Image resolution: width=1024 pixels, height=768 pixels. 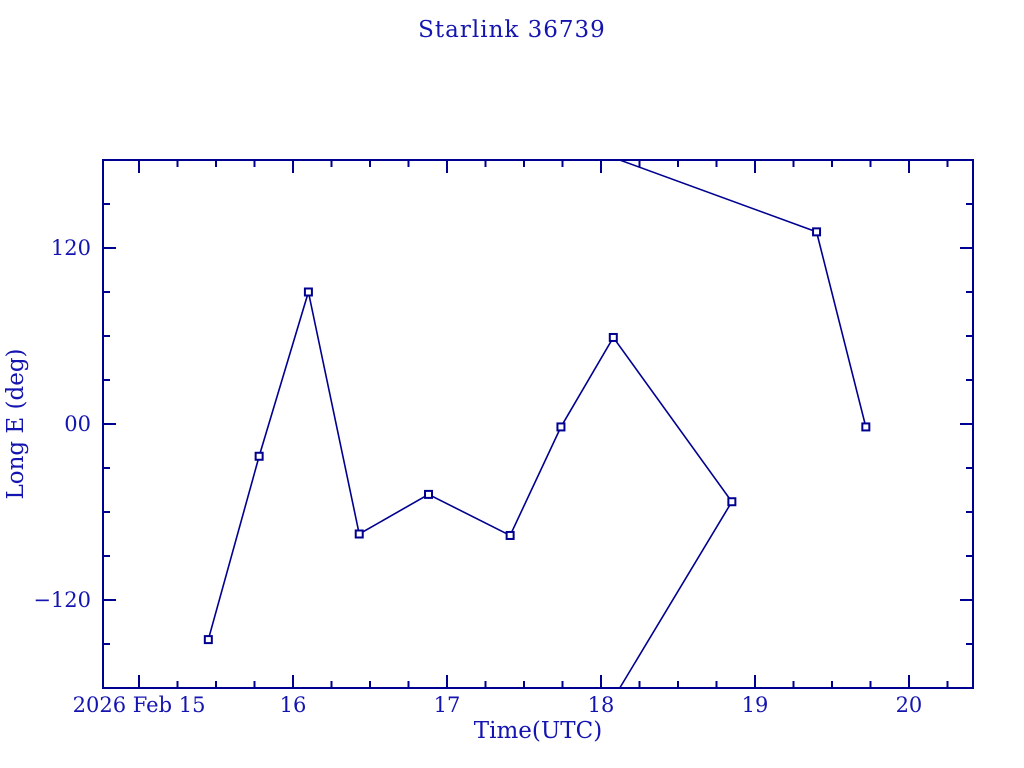 I want to click on y-tick-label: −120, so click(x=62, y=600).